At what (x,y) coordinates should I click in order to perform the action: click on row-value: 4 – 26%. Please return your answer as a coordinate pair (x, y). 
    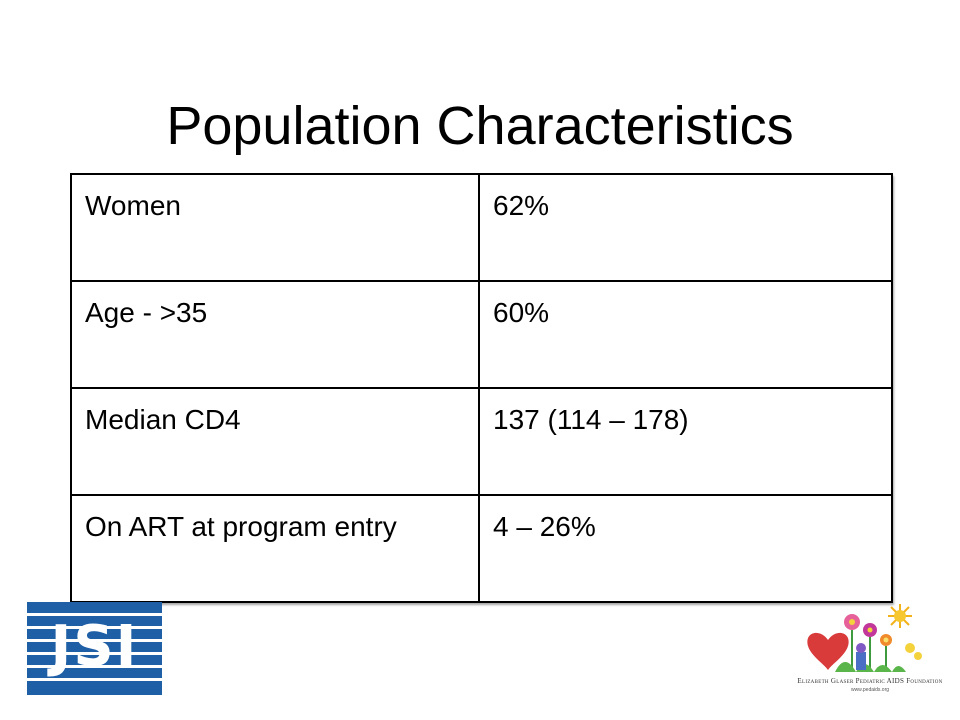
    Looking at the image, I should click on (685, 548).